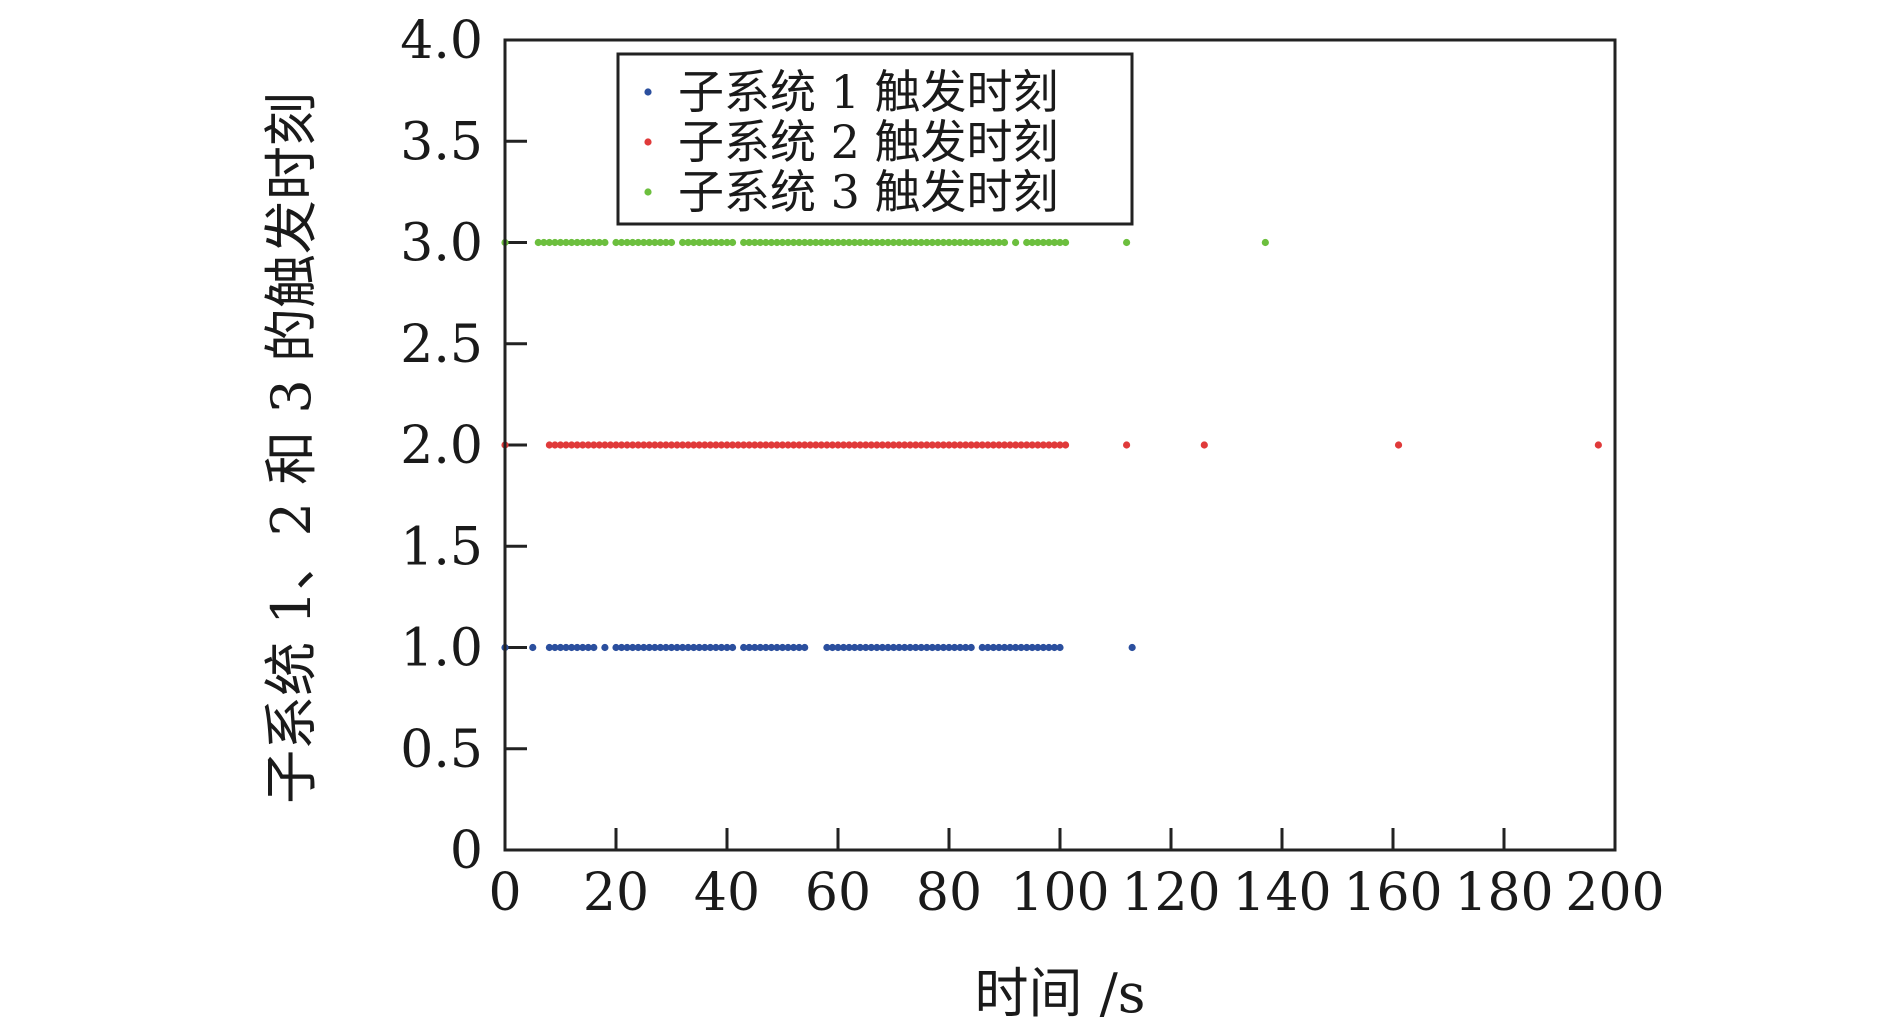 This screenshot has height=1028, width=1890. I want to click on x-tick-label: 80, so click(949, 893).